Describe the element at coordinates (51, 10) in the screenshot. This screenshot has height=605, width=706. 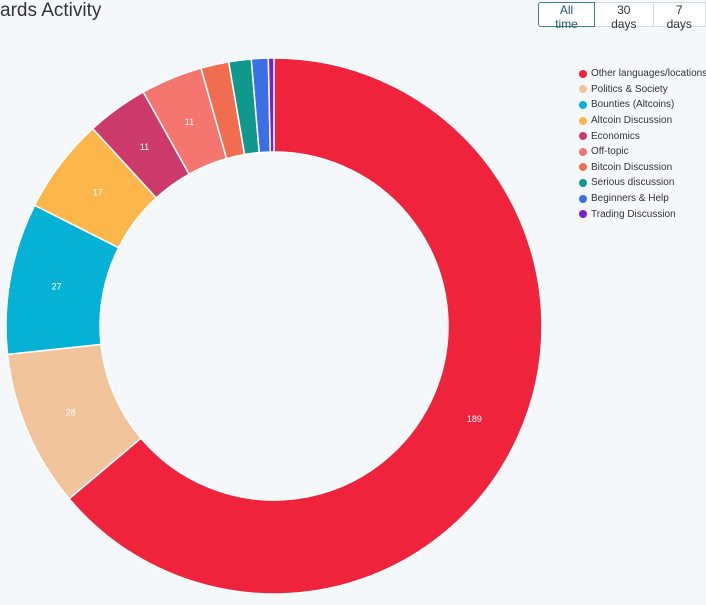
I see `page-title: ards Activity` at that location.